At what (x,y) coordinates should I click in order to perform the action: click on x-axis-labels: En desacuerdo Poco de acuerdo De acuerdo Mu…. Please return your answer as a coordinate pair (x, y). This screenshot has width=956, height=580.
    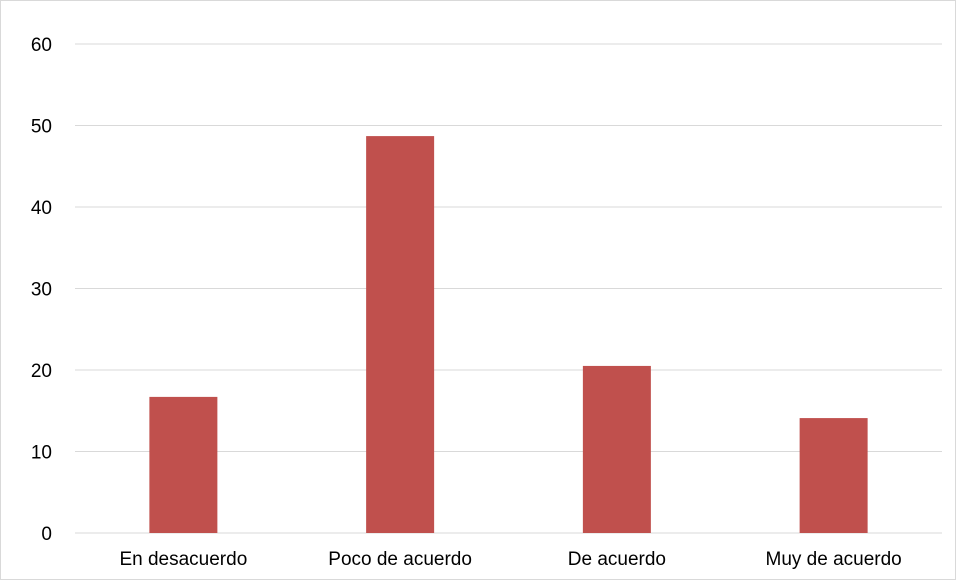
    Looking at the image, I should click on (510, 559).